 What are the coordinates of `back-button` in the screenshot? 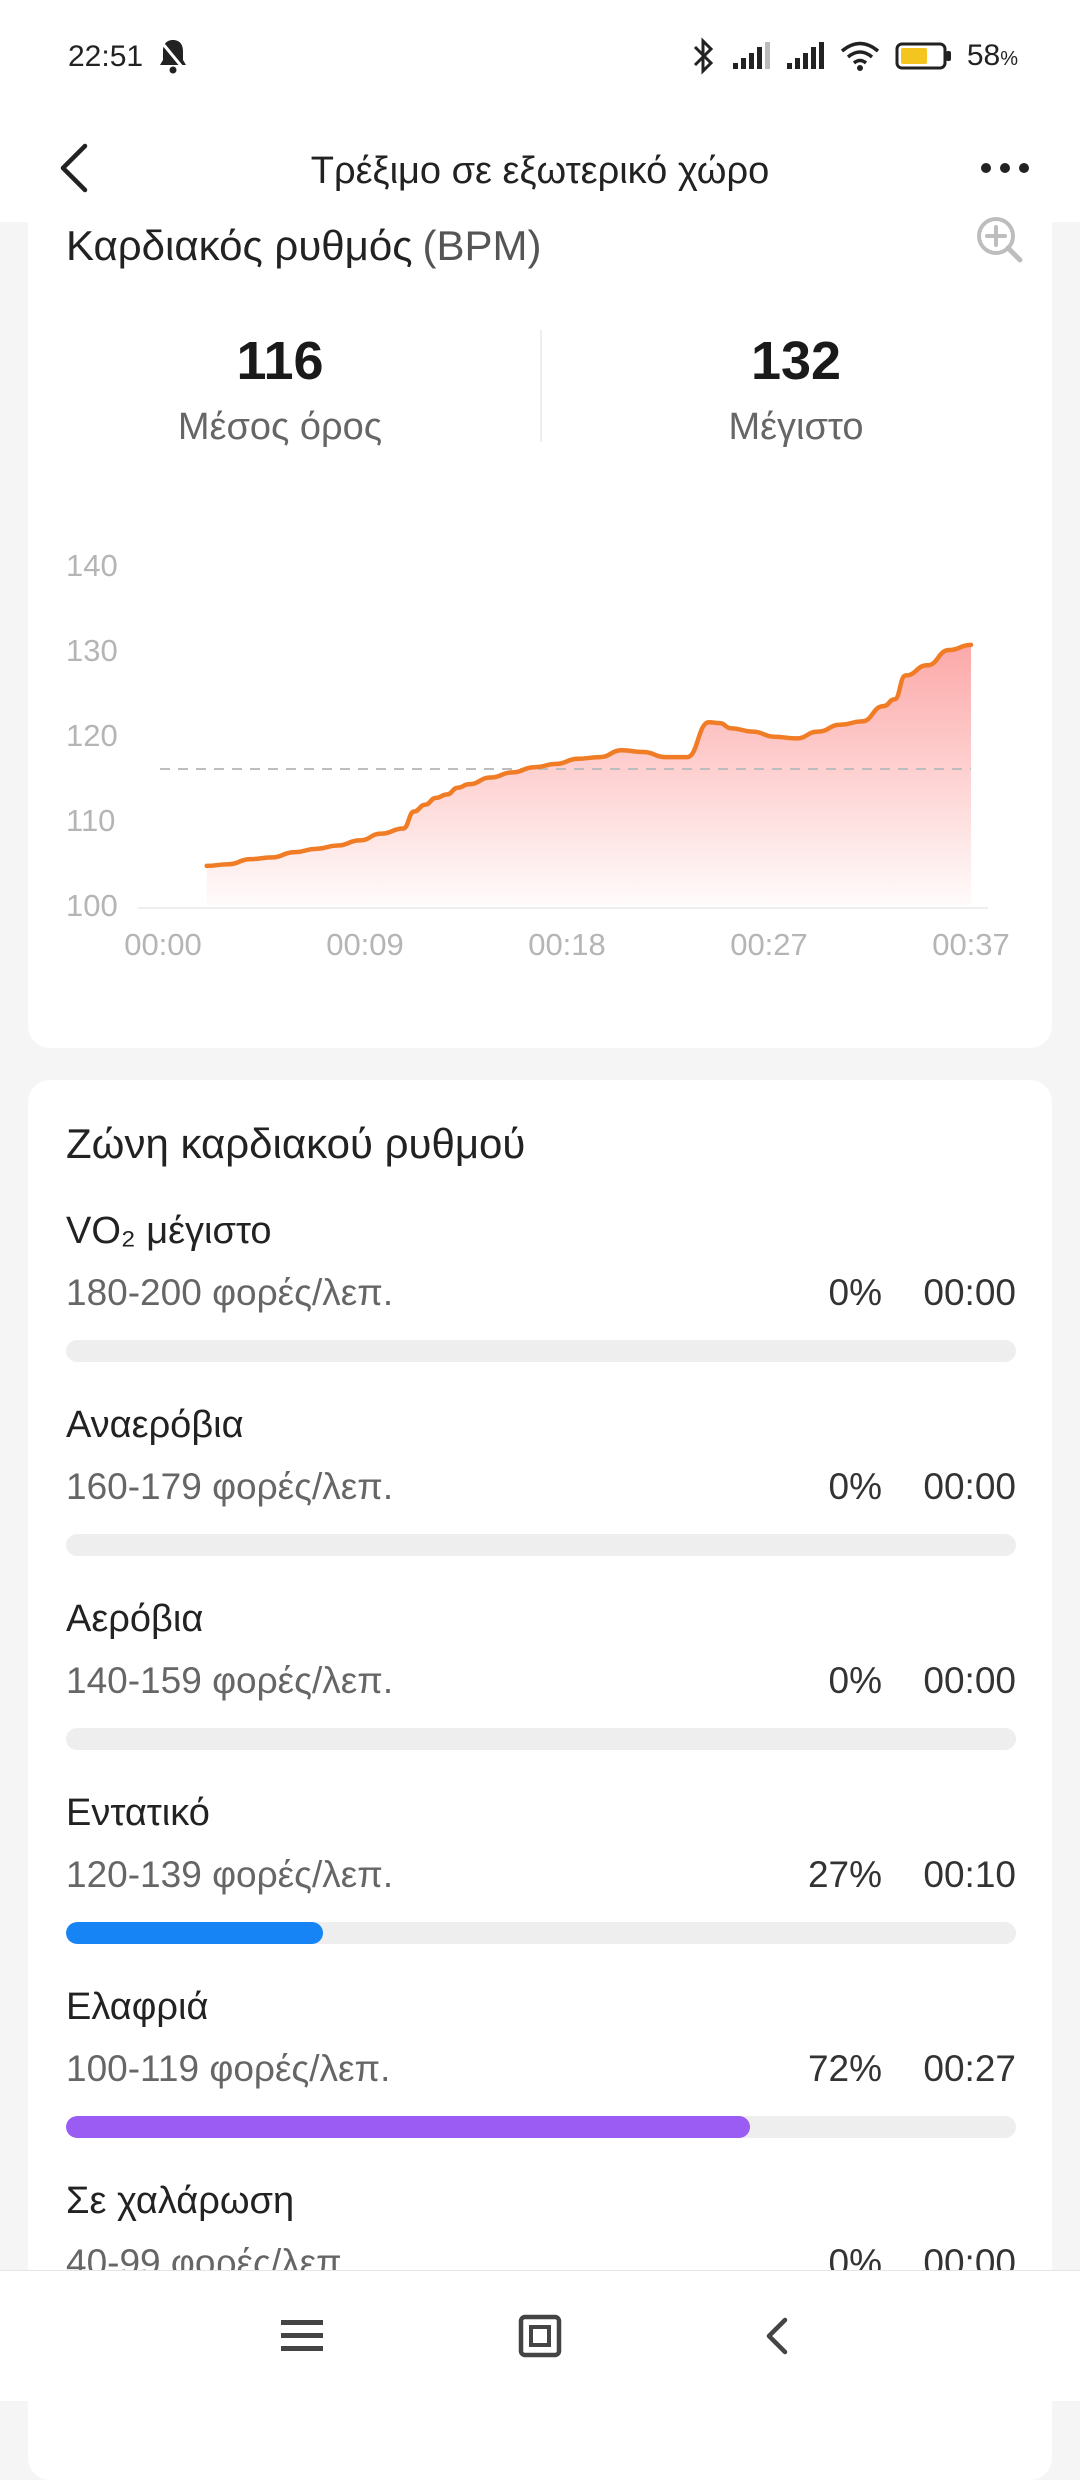 It's located at (75, 168).